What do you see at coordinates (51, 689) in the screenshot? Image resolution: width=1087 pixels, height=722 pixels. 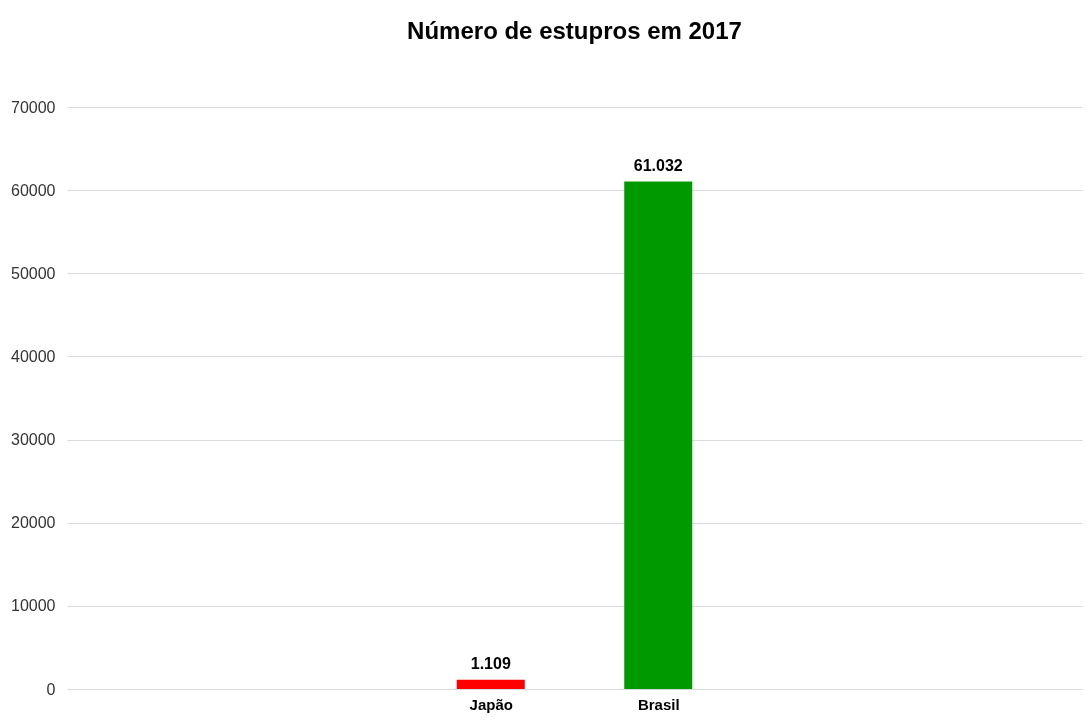 I see `y-tick-label: 0` at bounding box center [51, 689].